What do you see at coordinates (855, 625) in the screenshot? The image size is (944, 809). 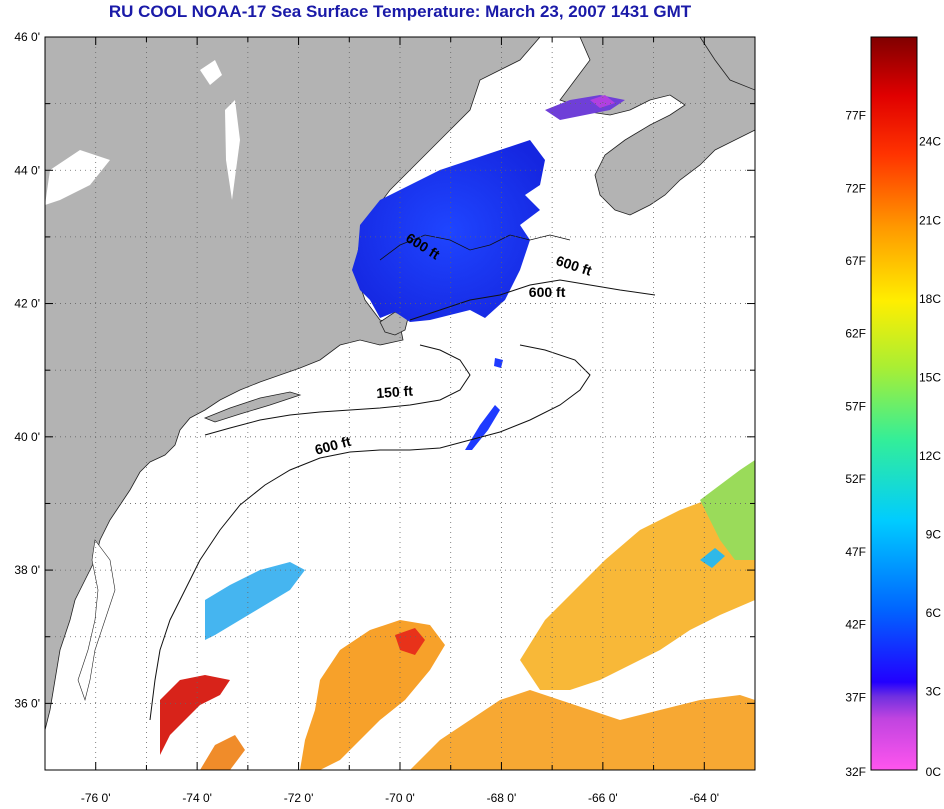 I see `colorbar-f-label: 42F` at bounding box center [855, 625].